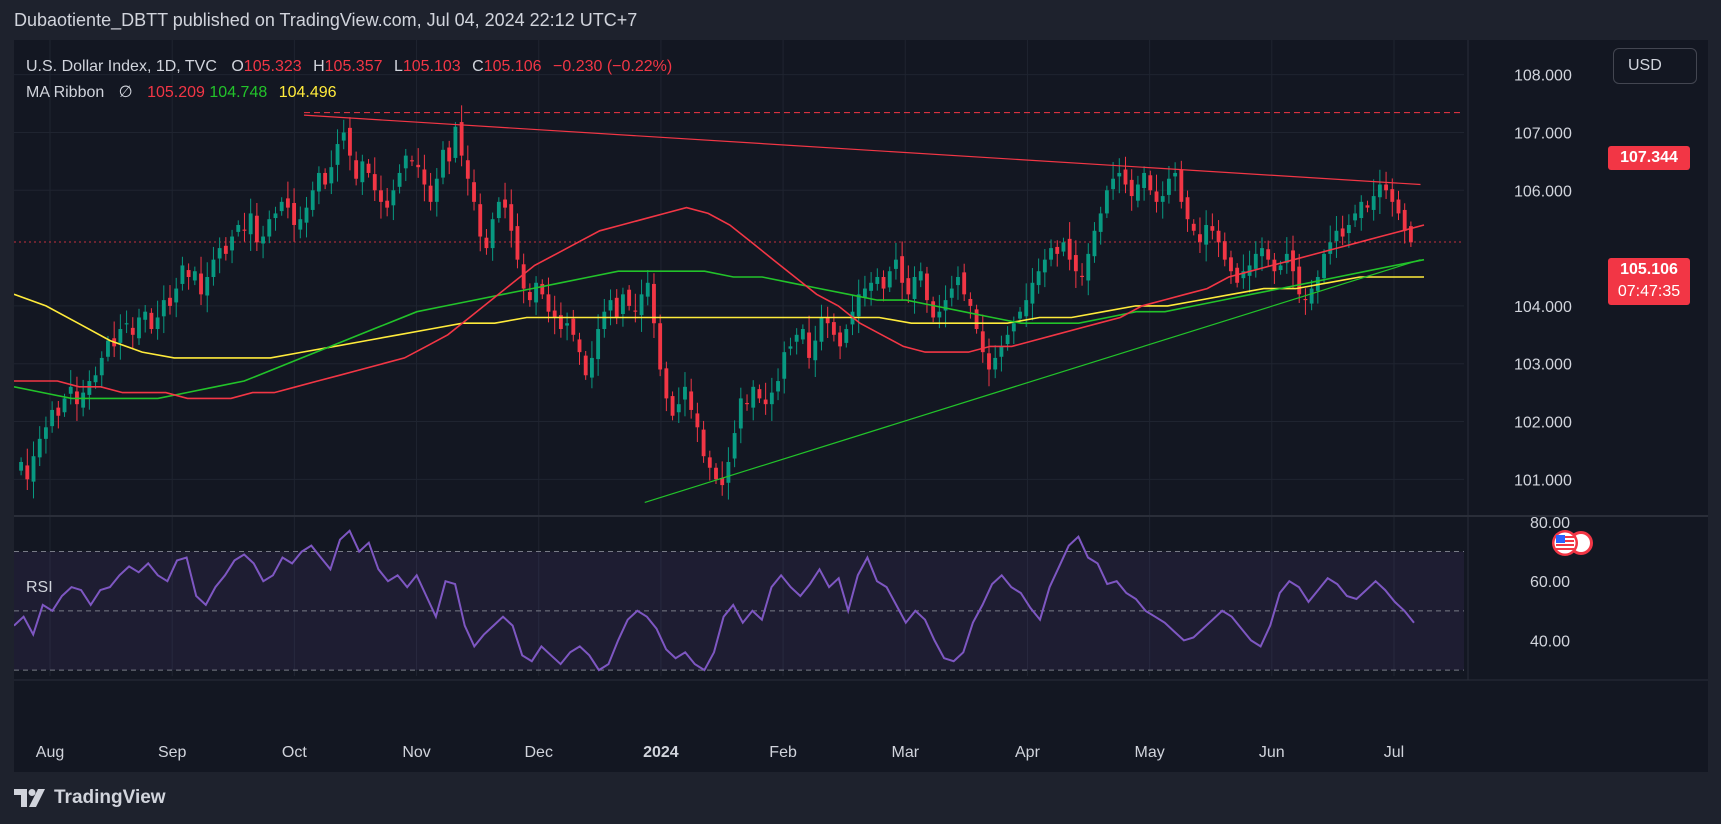 The image size is (1721, 824). Describe the element at coordinates (1649, 157) in the screenshot. I see `resistance-price-label: 107.344` at that location.